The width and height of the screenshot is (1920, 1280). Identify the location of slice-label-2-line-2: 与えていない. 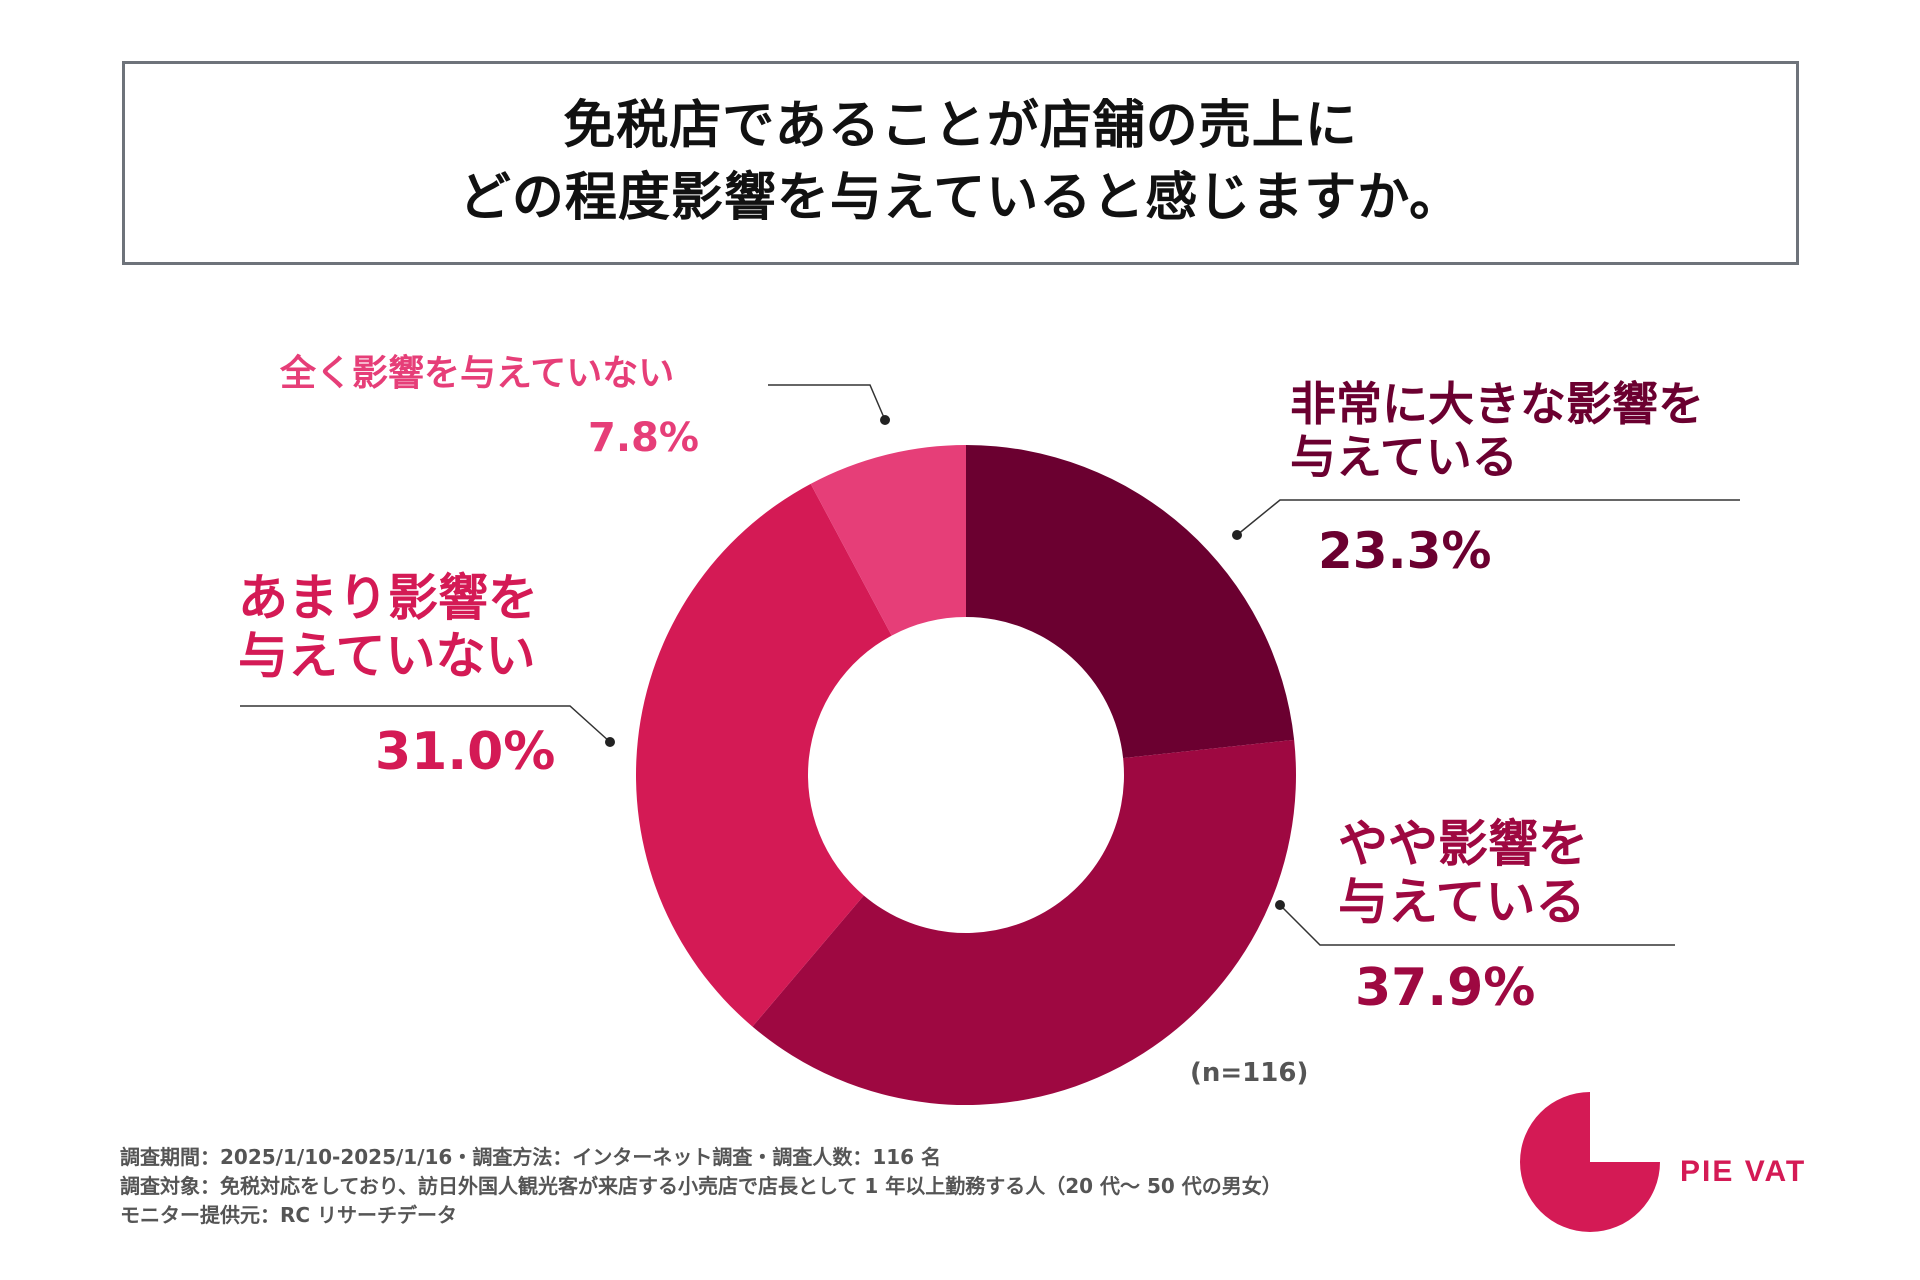
(387, 655).